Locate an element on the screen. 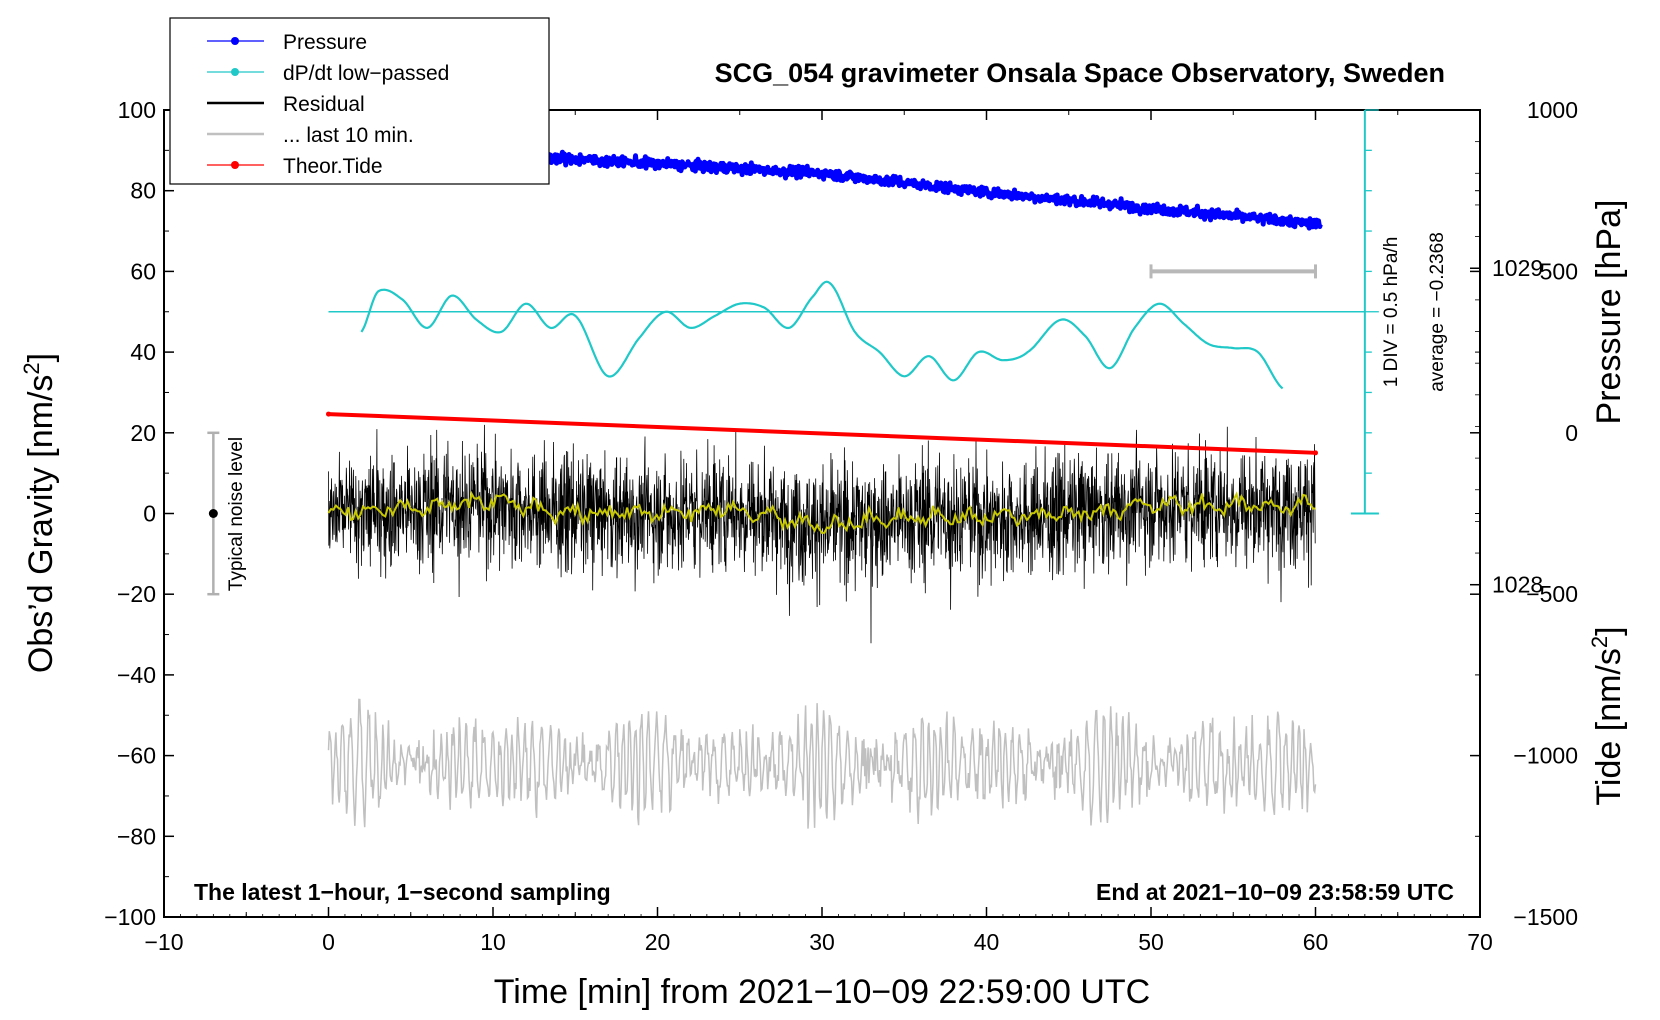 The width and height of the screenshot is (1660, 1020). y-tick-label: −40 is located at coordinates (136, 675).